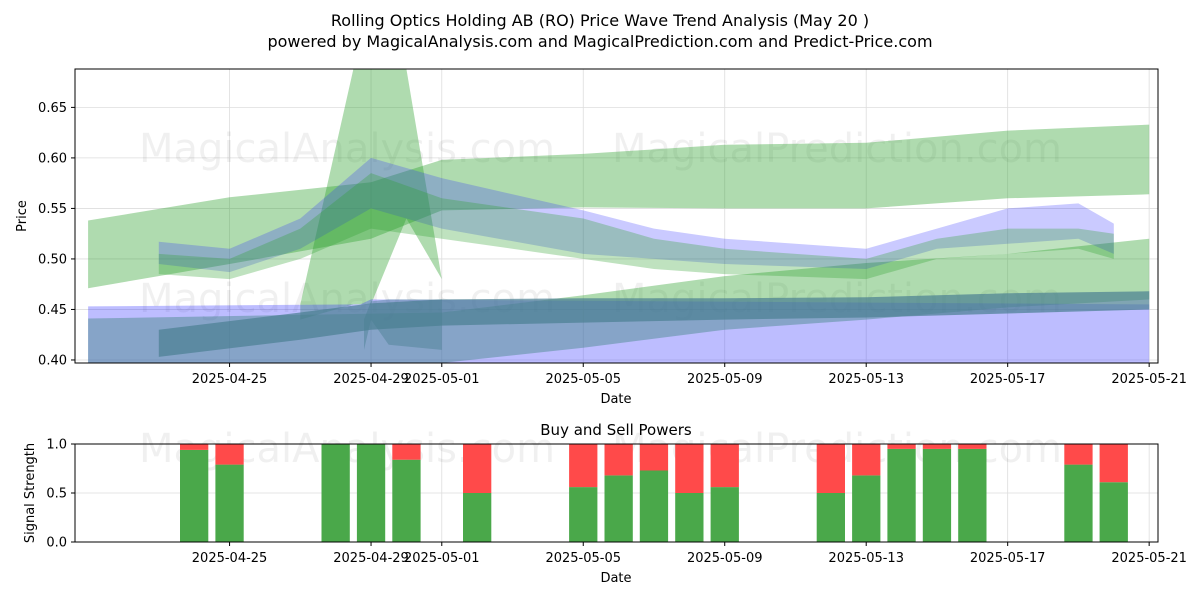  I want to click on price-y-axis: 0.40 0.45 0.50 0.55 0.60 0.65, so click(56, 234).